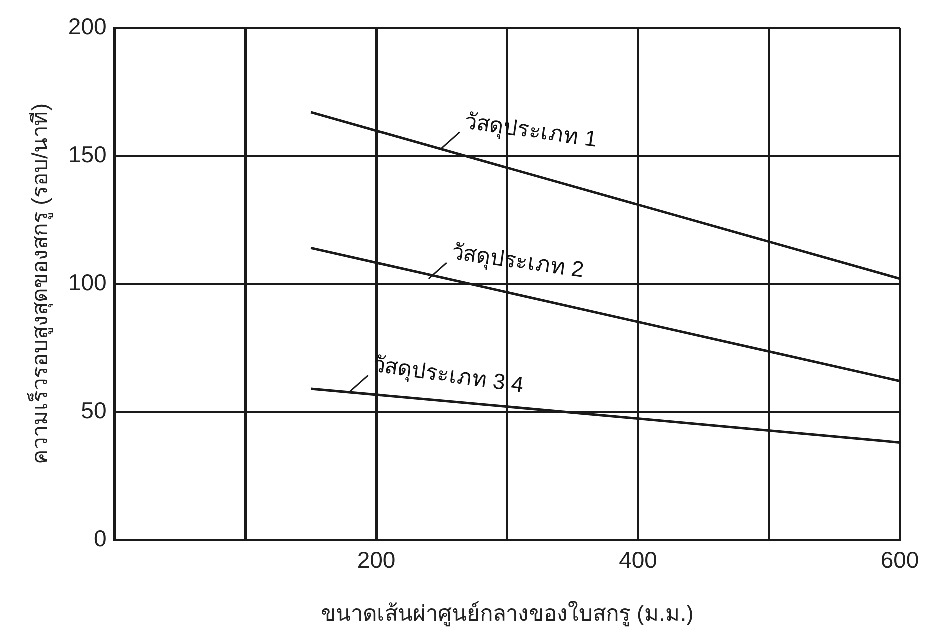  What do you see at coordinates (531, 130) in the screenshot?
I see `annotation: วัสดุประเภท 1` at bounding box center [531, 130].